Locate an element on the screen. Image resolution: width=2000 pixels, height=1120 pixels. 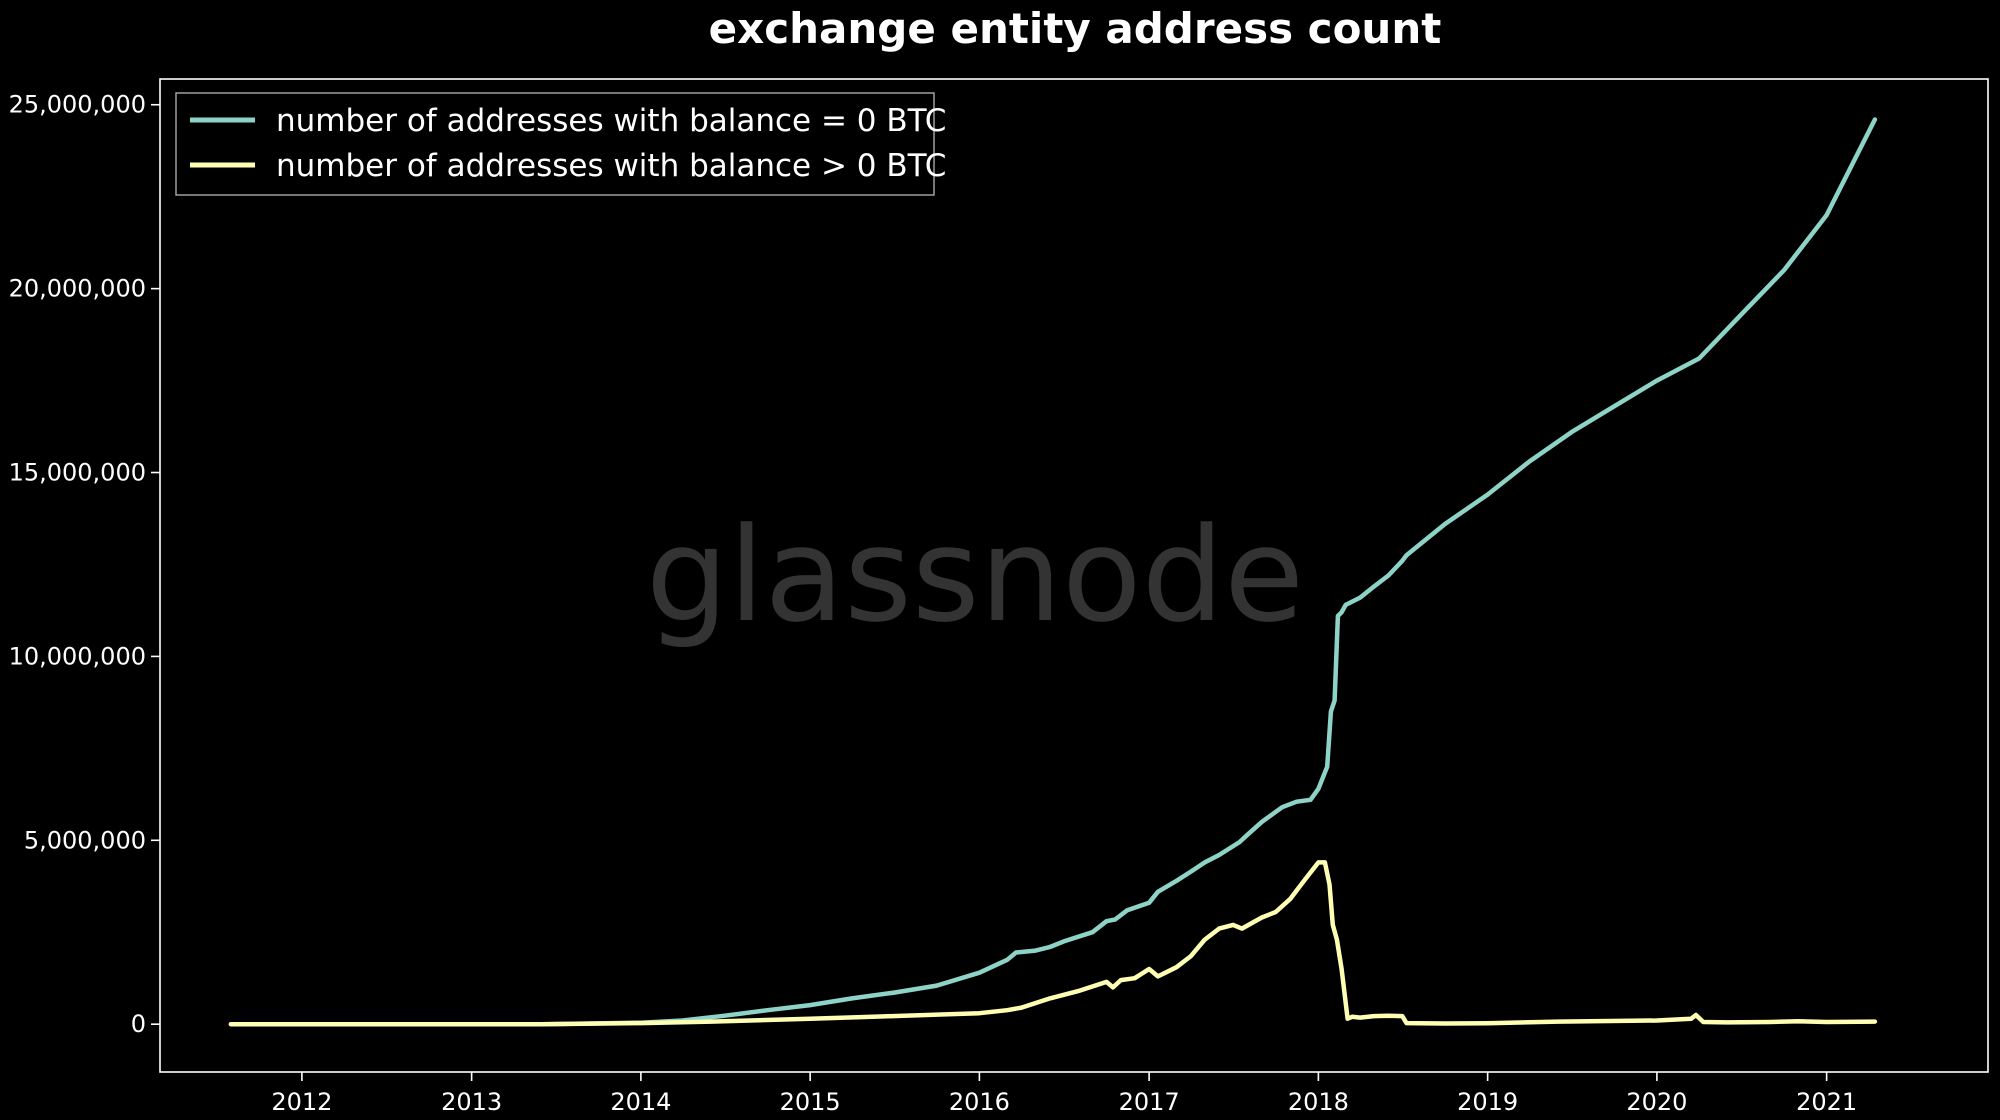
legend-label-2: number of addresses with balance > 0 BTC is located at coordinates (611, 166).